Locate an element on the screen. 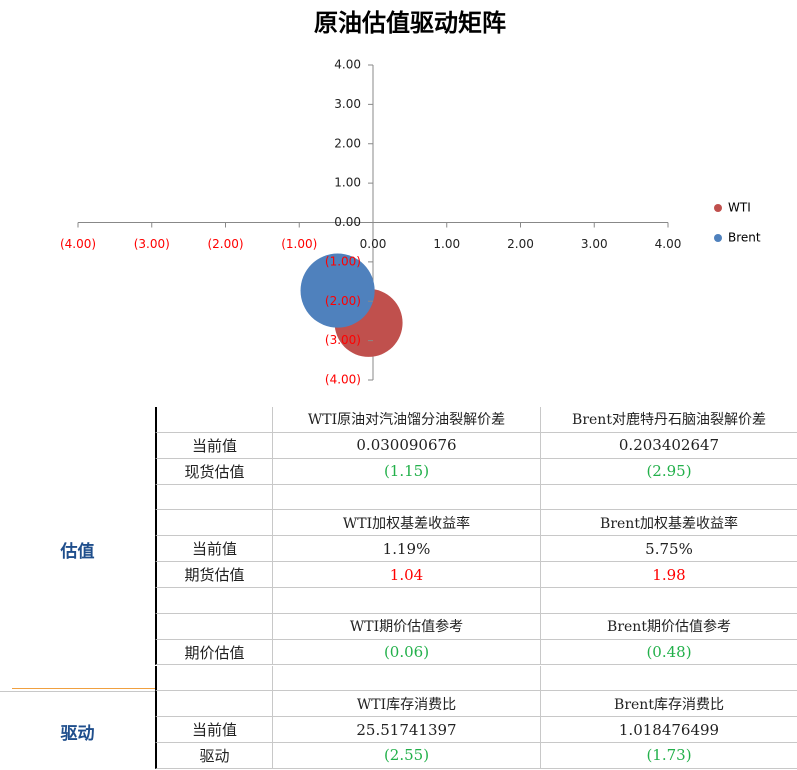  value-cell: (1.73) is located at coordinates (668, 756).